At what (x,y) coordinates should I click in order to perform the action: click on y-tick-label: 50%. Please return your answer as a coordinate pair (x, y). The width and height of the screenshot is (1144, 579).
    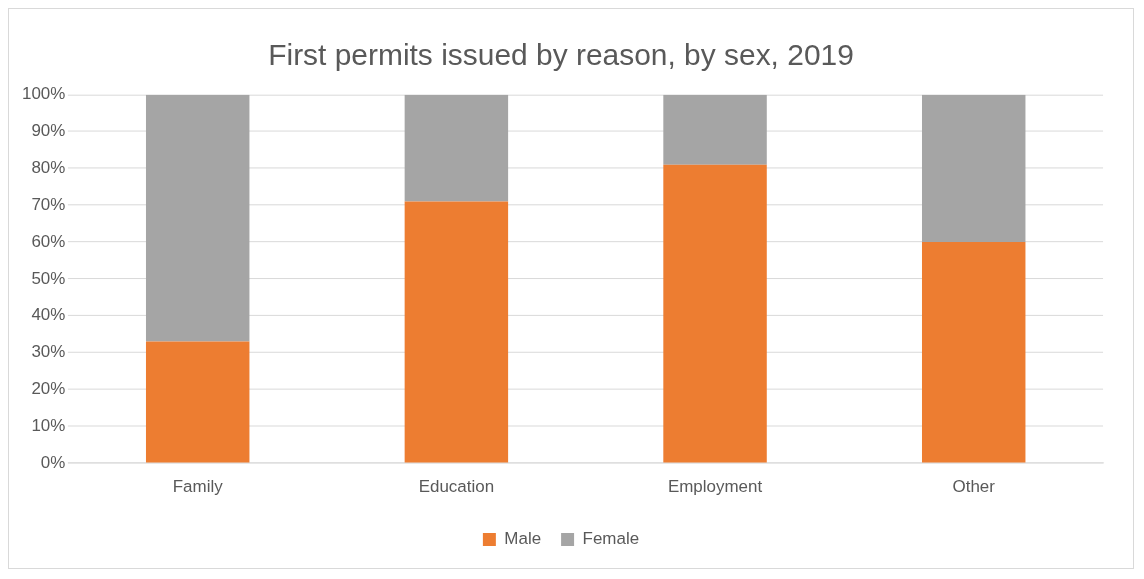
    Looking at the image, I should click on (48, 278).